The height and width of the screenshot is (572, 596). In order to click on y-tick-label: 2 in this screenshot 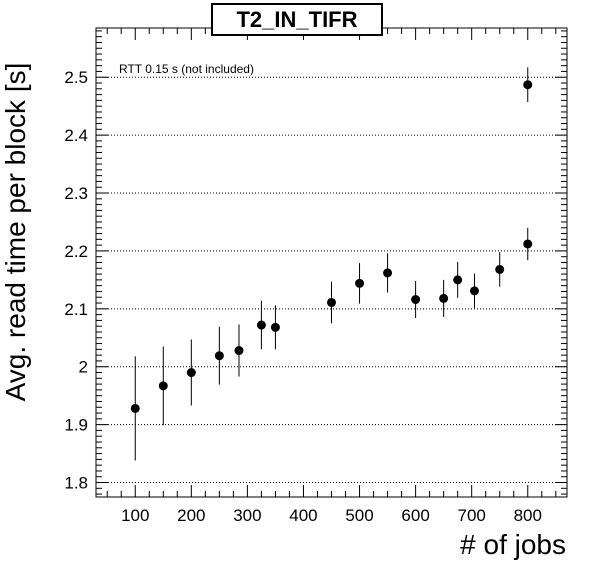, I will do `click(83, 367)`.